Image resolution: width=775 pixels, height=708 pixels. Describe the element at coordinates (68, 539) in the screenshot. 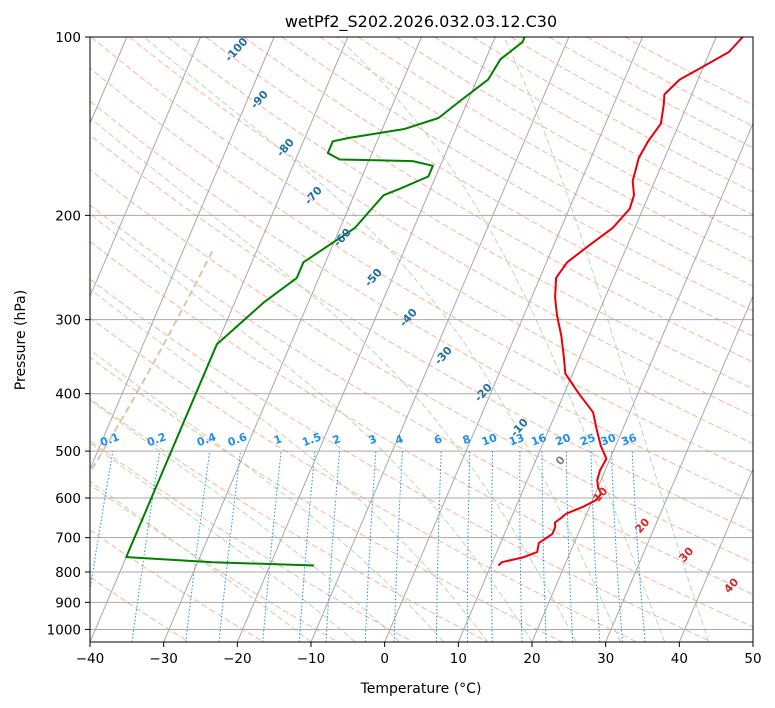

I see `y-tick-label: 700` at that location.